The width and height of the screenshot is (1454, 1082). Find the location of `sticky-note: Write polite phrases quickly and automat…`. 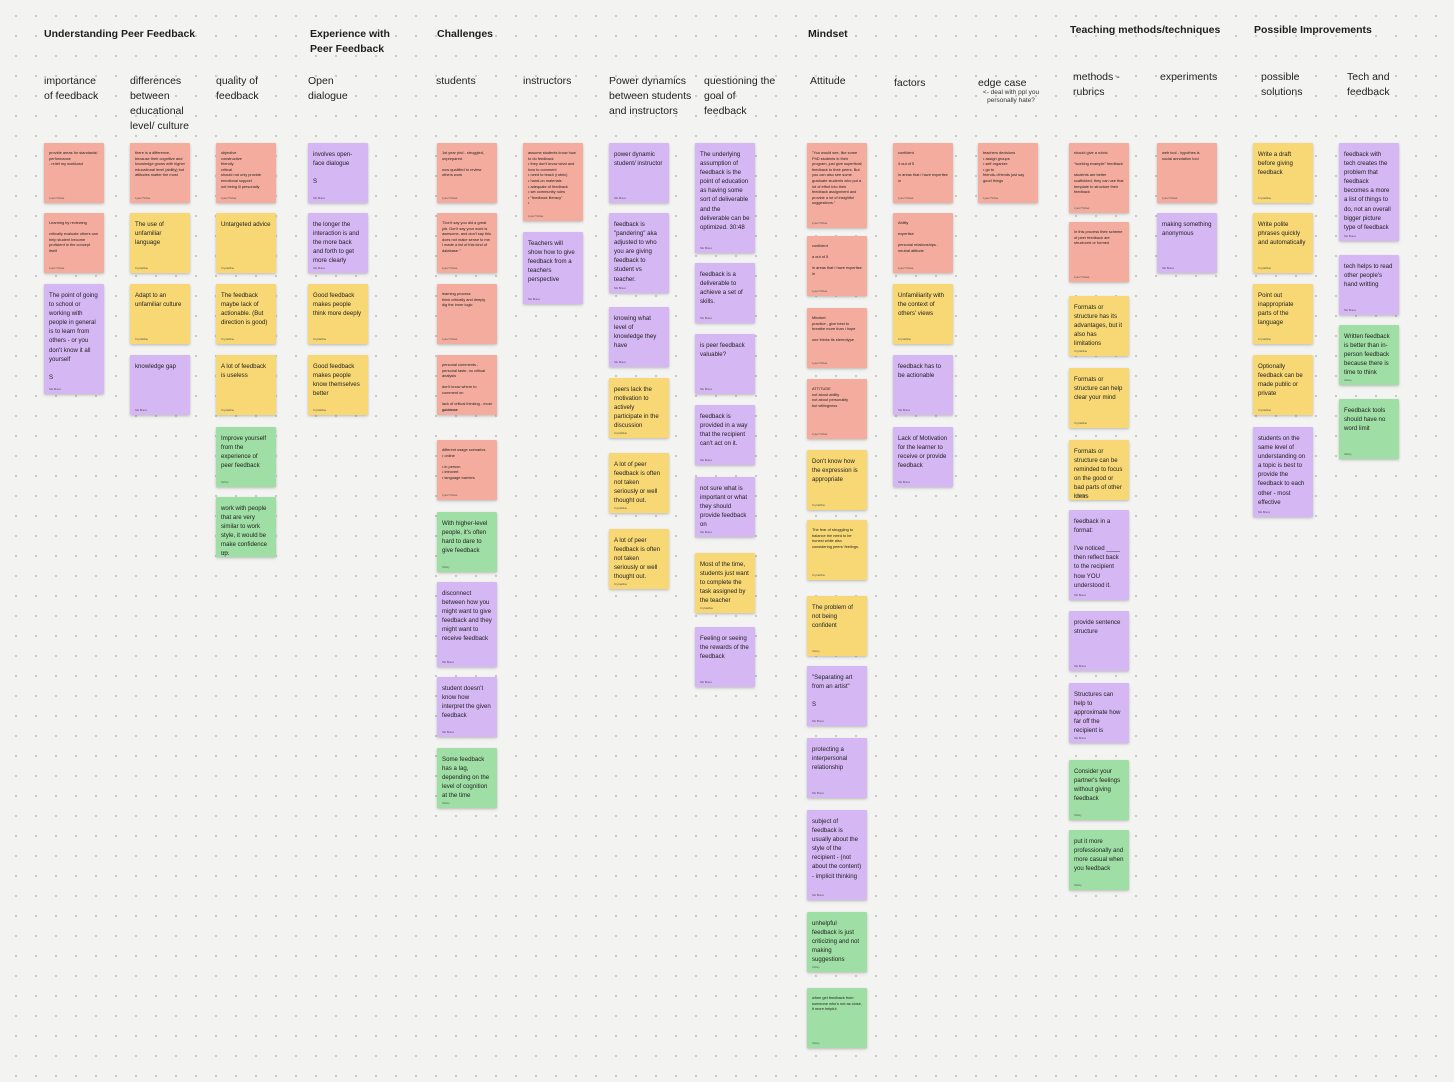

sticky-note: Write polite phrases quickly and automat… is located at coordinates (1283, 243).